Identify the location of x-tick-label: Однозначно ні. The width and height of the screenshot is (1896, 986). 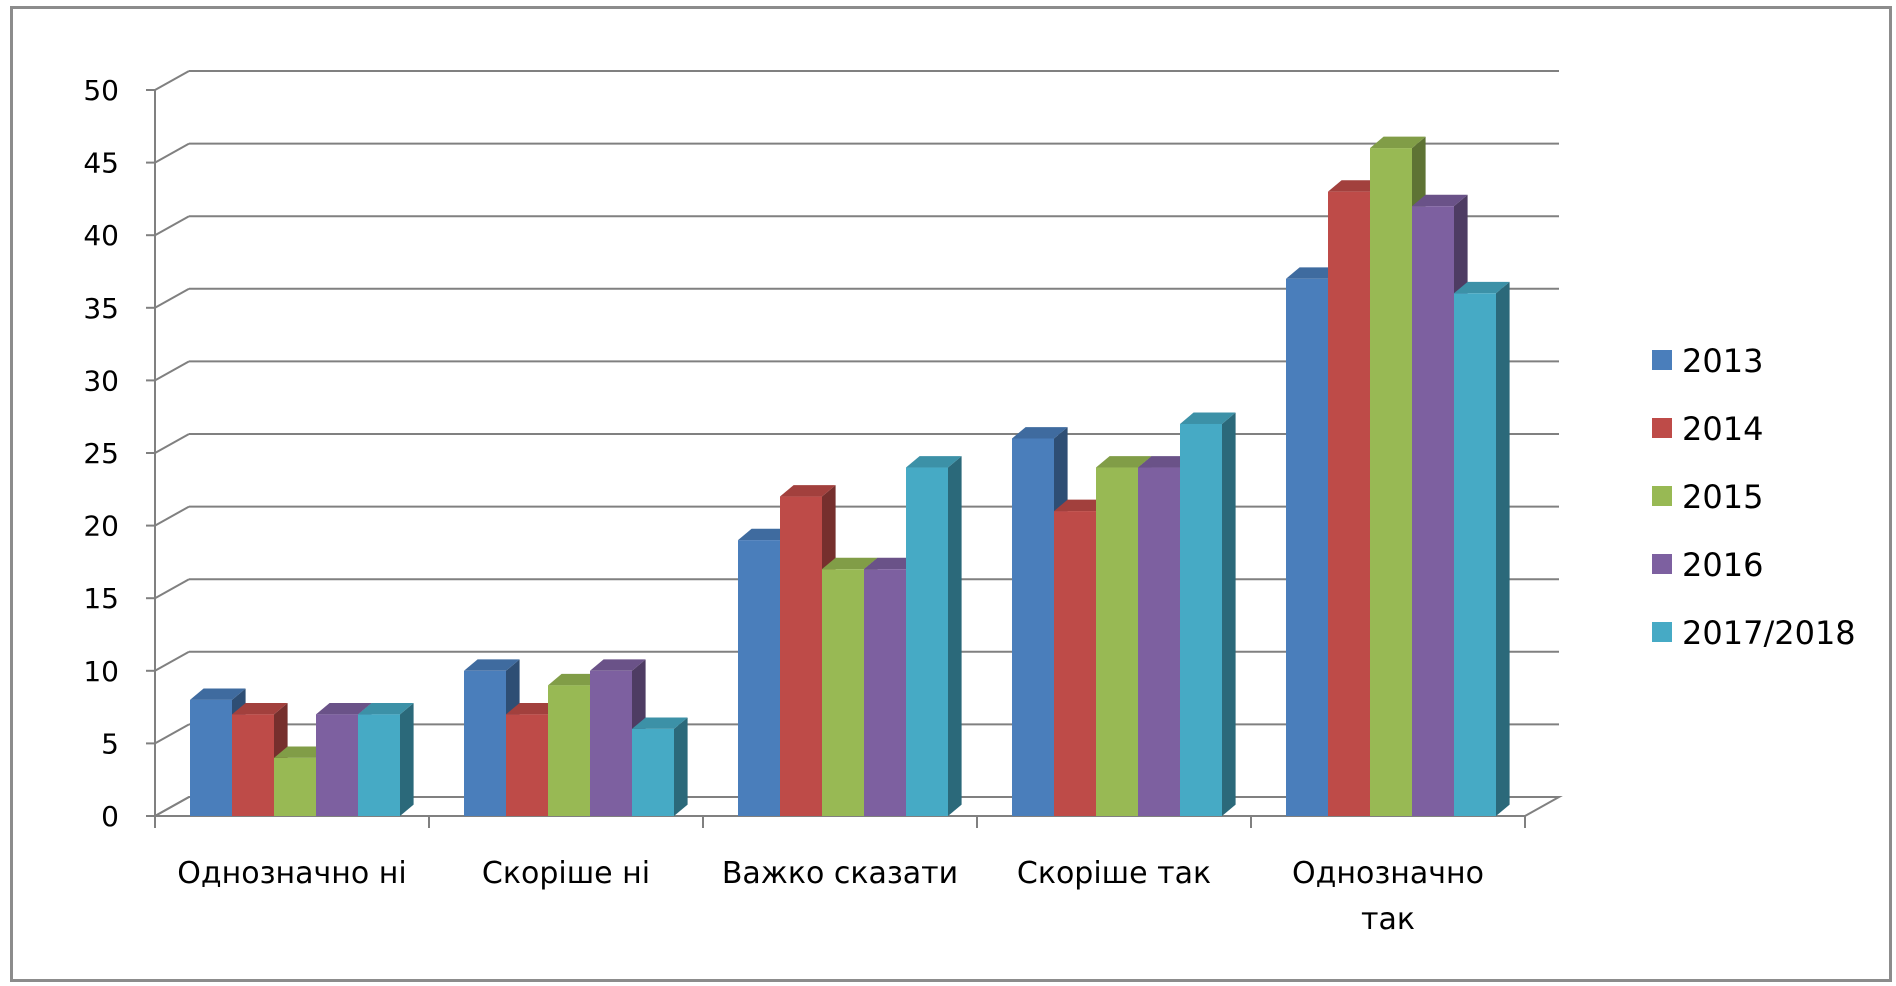
(291, 873).